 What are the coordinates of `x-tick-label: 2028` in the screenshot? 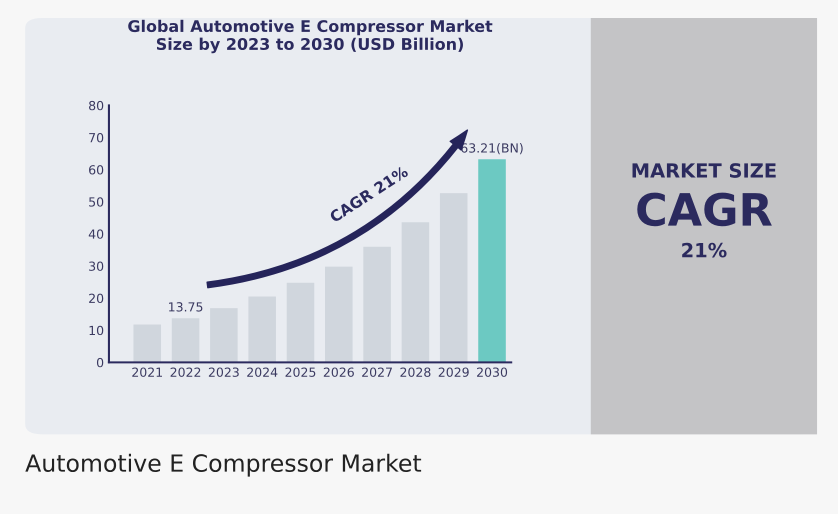 It's located at (415, 372).